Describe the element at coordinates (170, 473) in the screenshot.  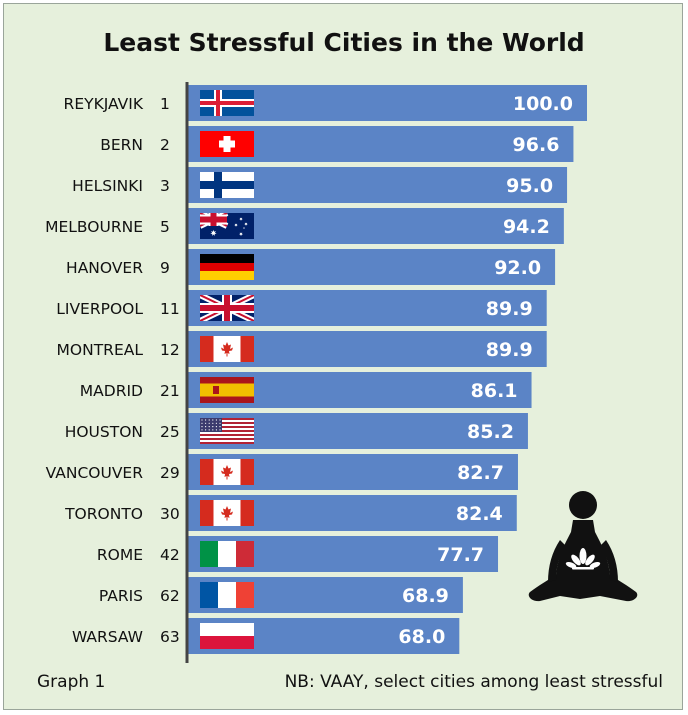
I see `rank-label-vancouver: 29` at that location.